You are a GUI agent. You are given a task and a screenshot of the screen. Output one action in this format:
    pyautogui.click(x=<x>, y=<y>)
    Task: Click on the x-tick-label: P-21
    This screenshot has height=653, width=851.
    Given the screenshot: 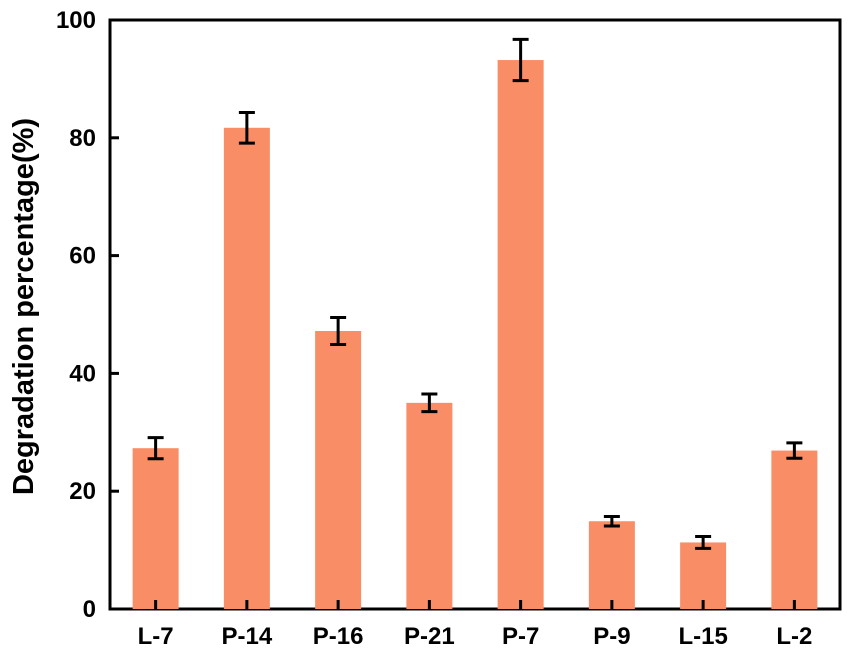 What is the action you would take?
    pyautogui.click(x=429, y=636)
    